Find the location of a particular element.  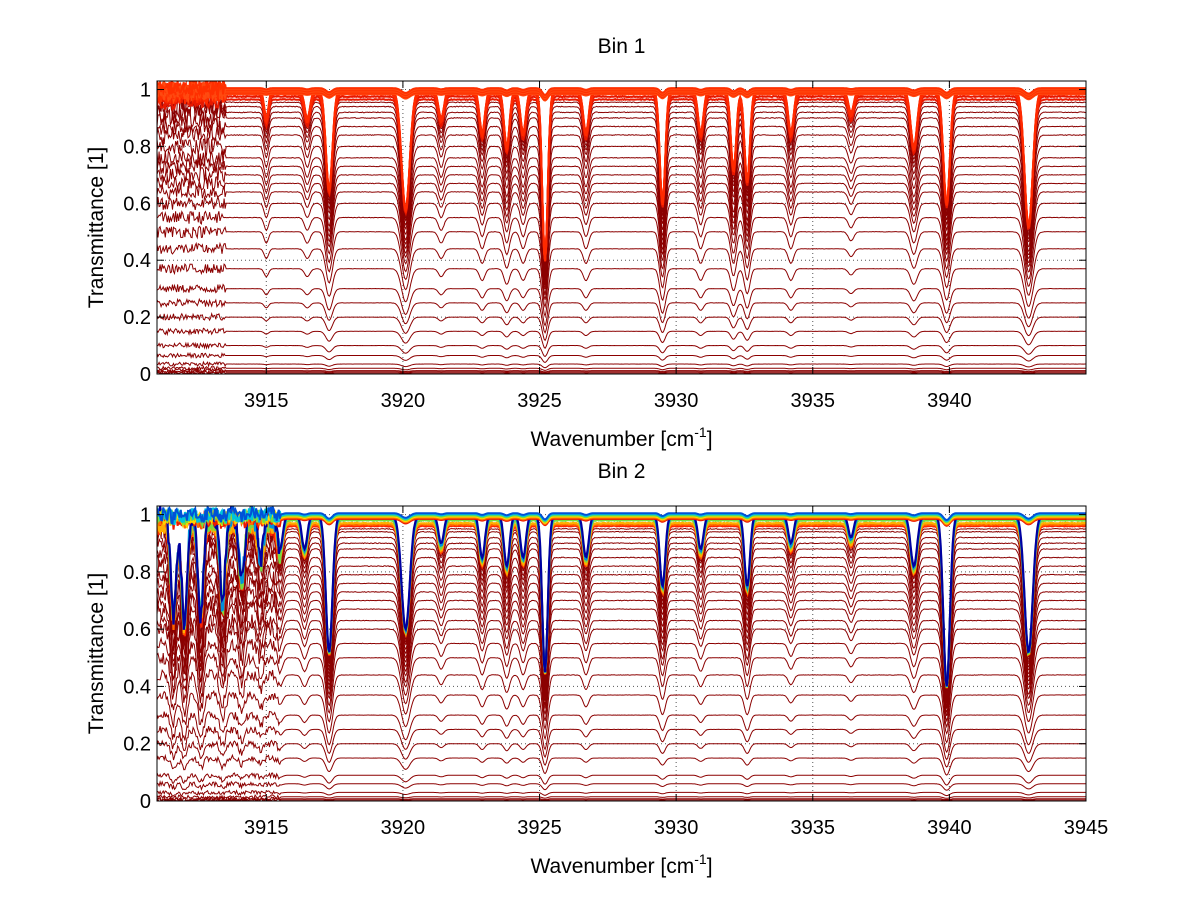

x-tick-label: 3945 is located at coordinates (1086, 828).